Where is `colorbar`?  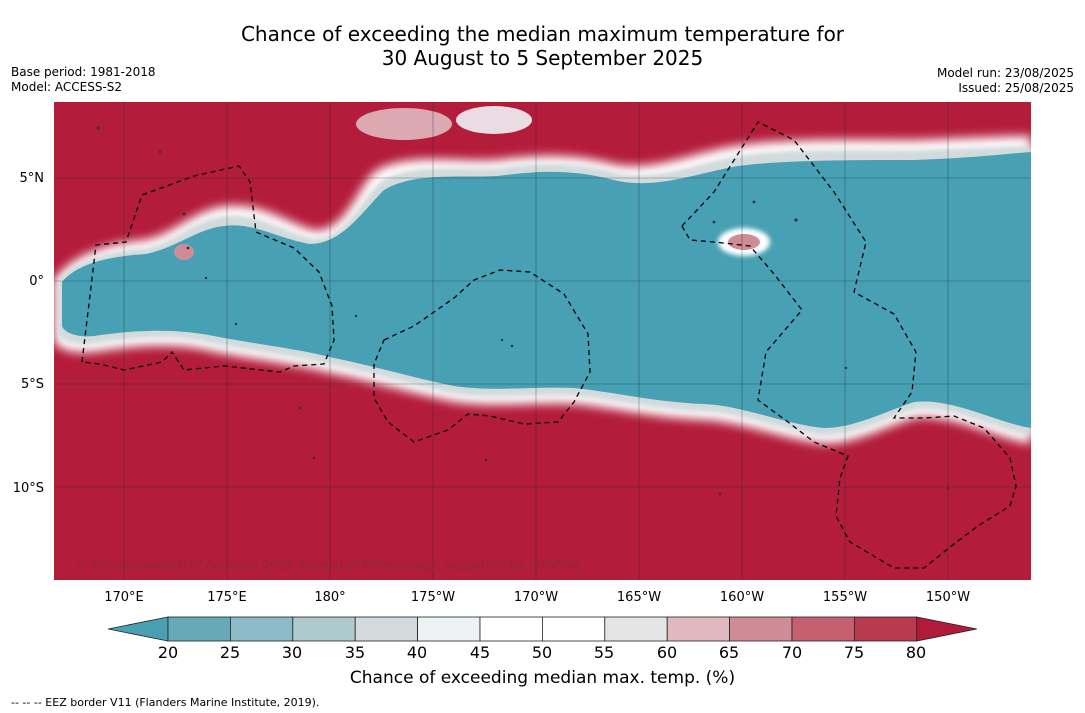
colorbar is located at coordinates (542, 629).